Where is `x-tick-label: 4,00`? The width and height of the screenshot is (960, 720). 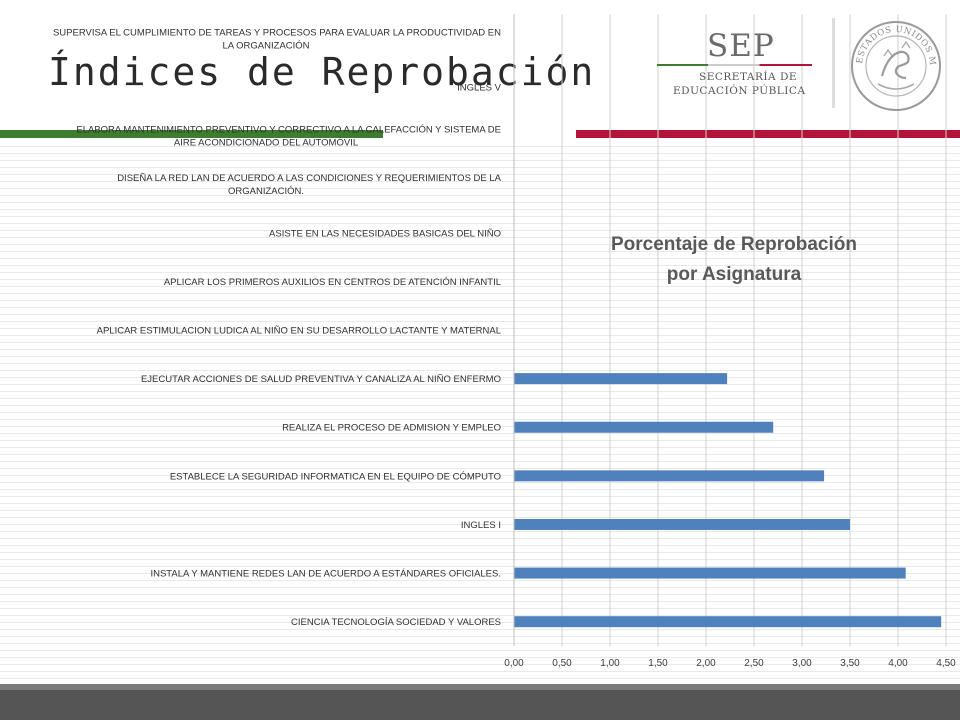 x-tick-label: 4,00 is located at coordinates (898, 663).